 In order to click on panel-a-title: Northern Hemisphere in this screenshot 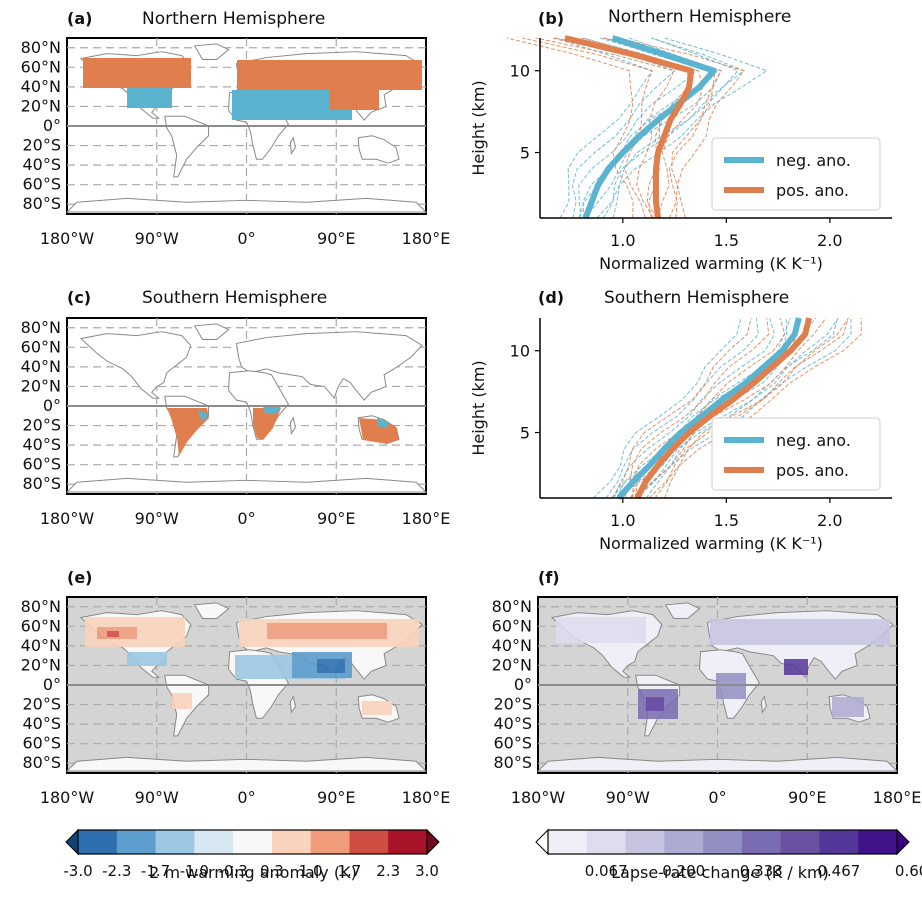, I will do `click(233, 19)`.